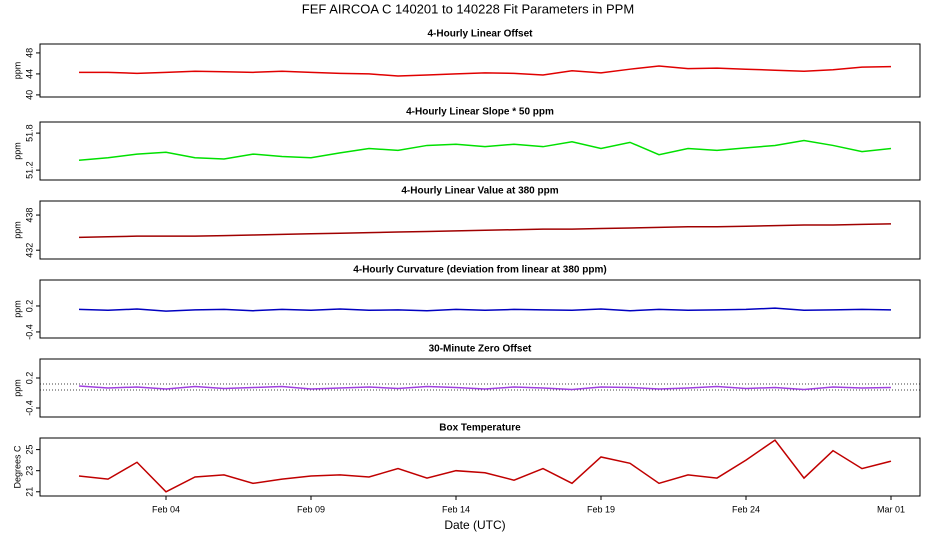 This screenshot has width=936, height=540. What do you see at coordinates (166, 509) in the screenshot?
I see `x-tick-label: Feb 04` at bounding box center [166, 509].